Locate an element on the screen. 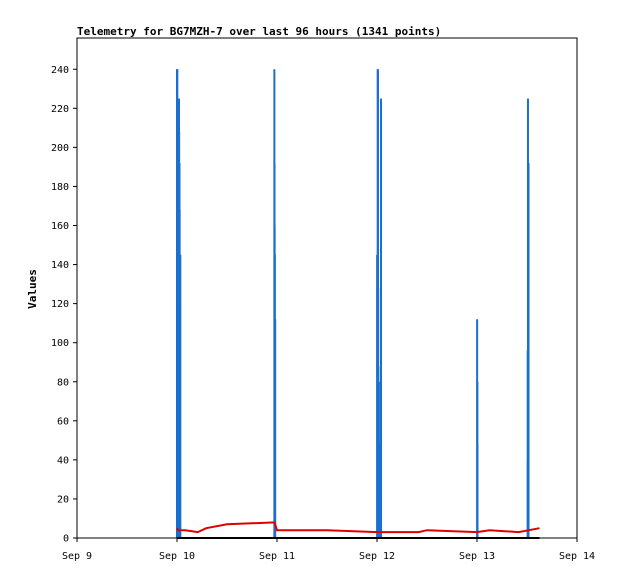 The image size is (618, 579). y-tick-label-40: 40 is located at coordinates (63, 460).